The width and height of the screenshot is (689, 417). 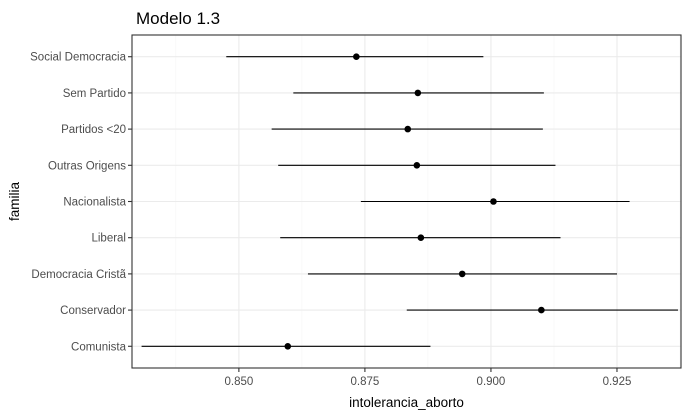 I want to click on chart-title: Modelo 1.3, so click(x=178, y=18).